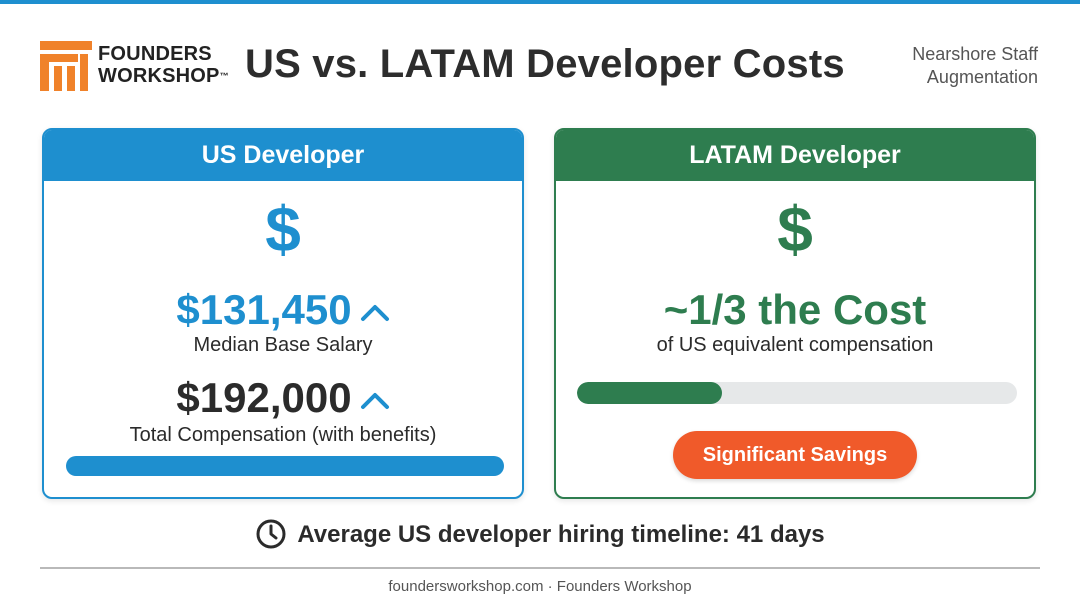 This screenshot has width=1080, height=603. I want to click on us-median-salary: $131,450, so click(283, 310).